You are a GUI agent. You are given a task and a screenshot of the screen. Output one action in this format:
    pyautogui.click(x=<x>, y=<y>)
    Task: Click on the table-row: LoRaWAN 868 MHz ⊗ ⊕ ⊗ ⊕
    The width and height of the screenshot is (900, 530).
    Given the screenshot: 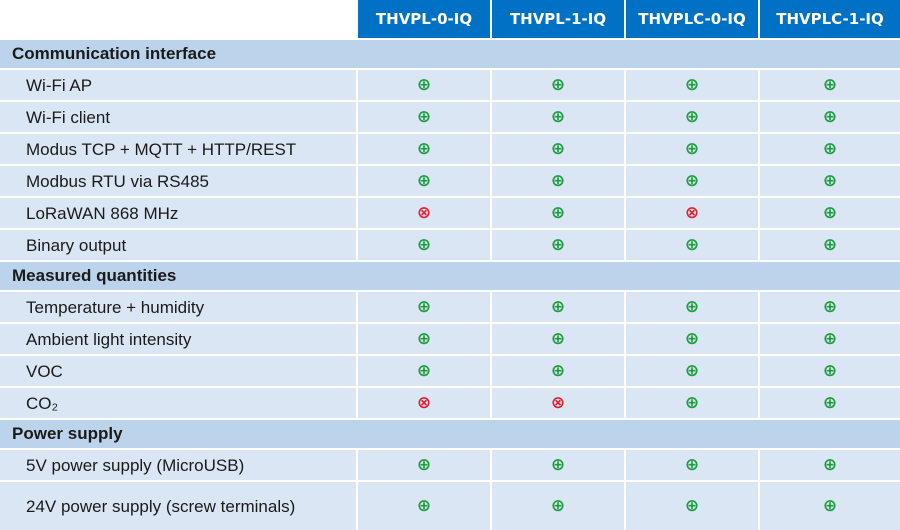 What is the action you would take?
    pyautogui.click(x=450, y=212)
    